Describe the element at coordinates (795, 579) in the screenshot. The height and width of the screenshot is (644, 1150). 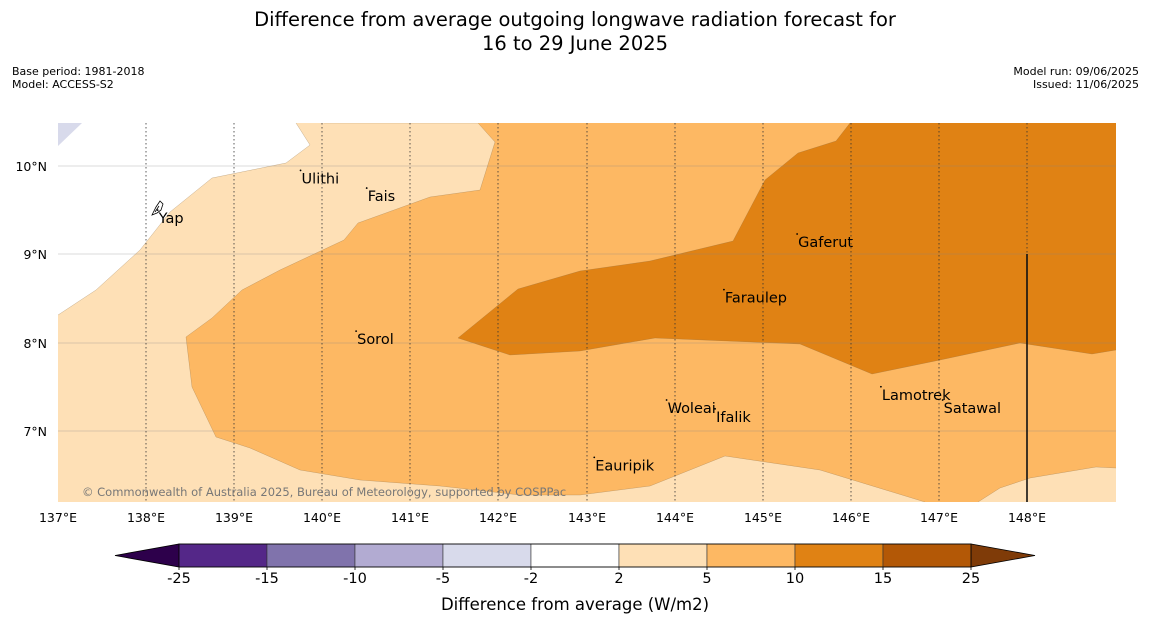
I see `colorbar-tick-label: 10` at that location.